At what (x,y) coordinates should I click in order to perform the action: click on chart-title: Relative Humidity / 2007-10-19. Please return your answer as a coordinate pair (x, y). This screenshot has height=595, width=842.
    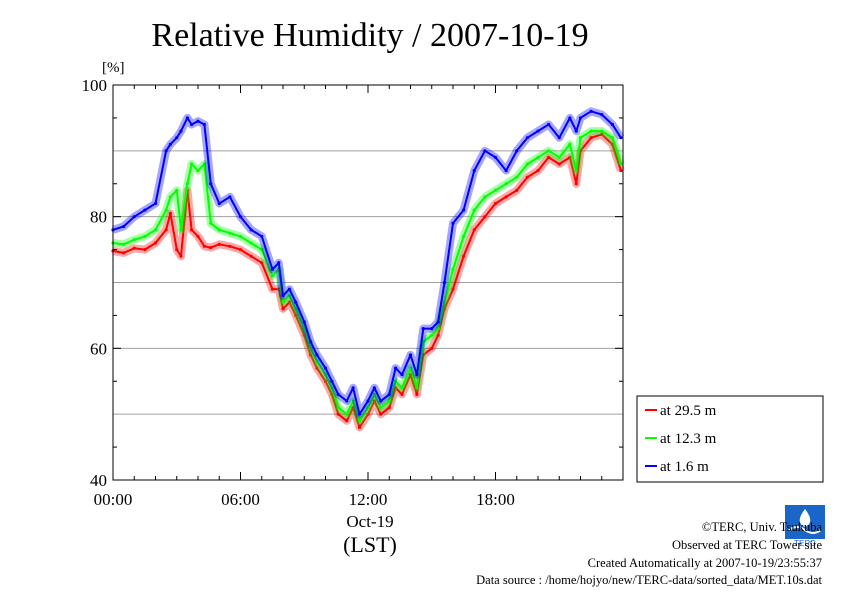
    Looking at the image, I should click on (369, 35).